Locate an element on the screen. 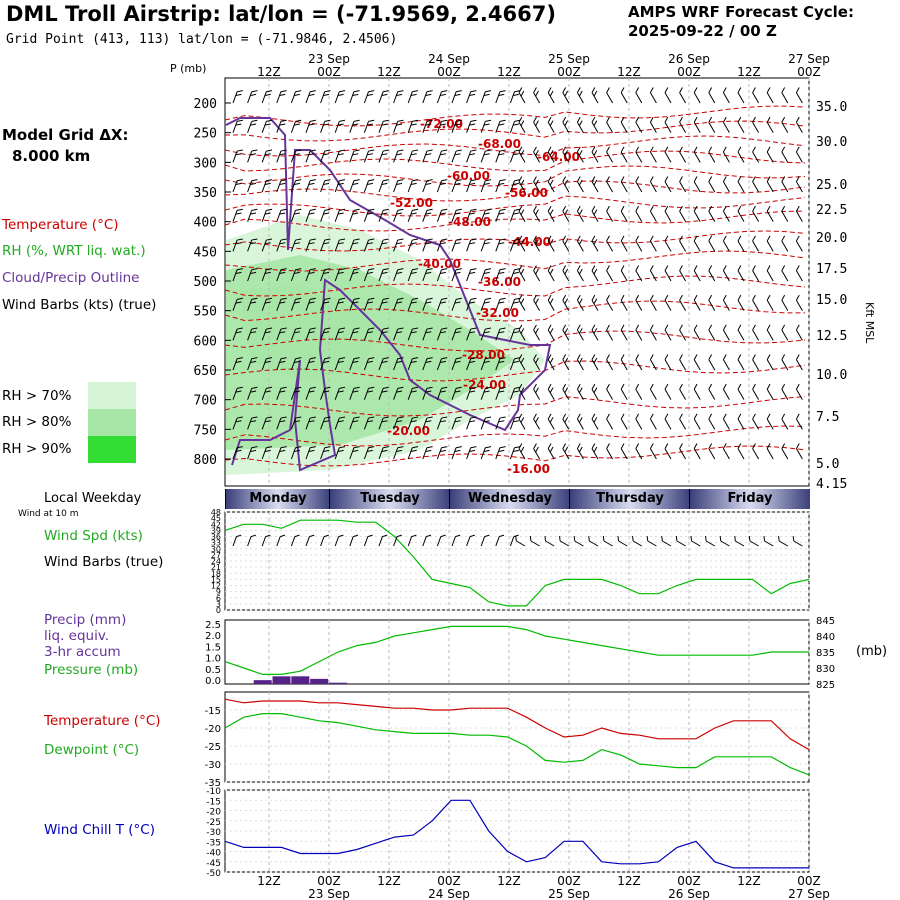 The image size is (900, 900). top-date-label: 25 Sep is located at coordinates (569, 59).